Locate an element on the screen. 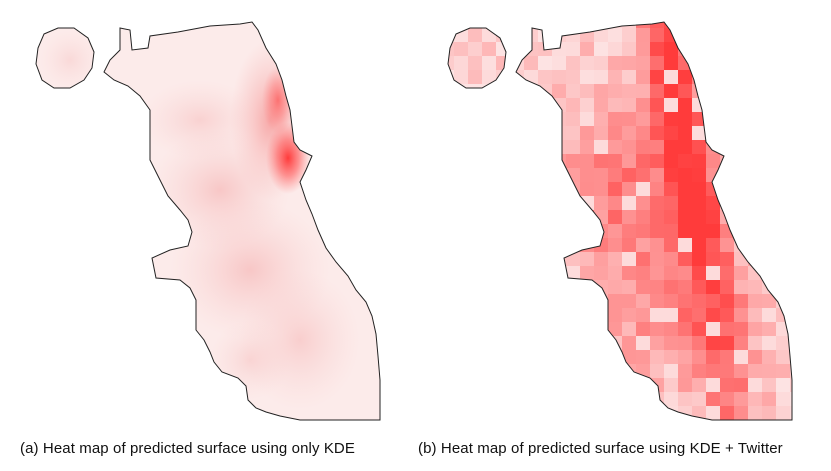 Image resolution: width=831 pixels, height=471 pixels. airport-area-outline is located at coordinates (477, 58).